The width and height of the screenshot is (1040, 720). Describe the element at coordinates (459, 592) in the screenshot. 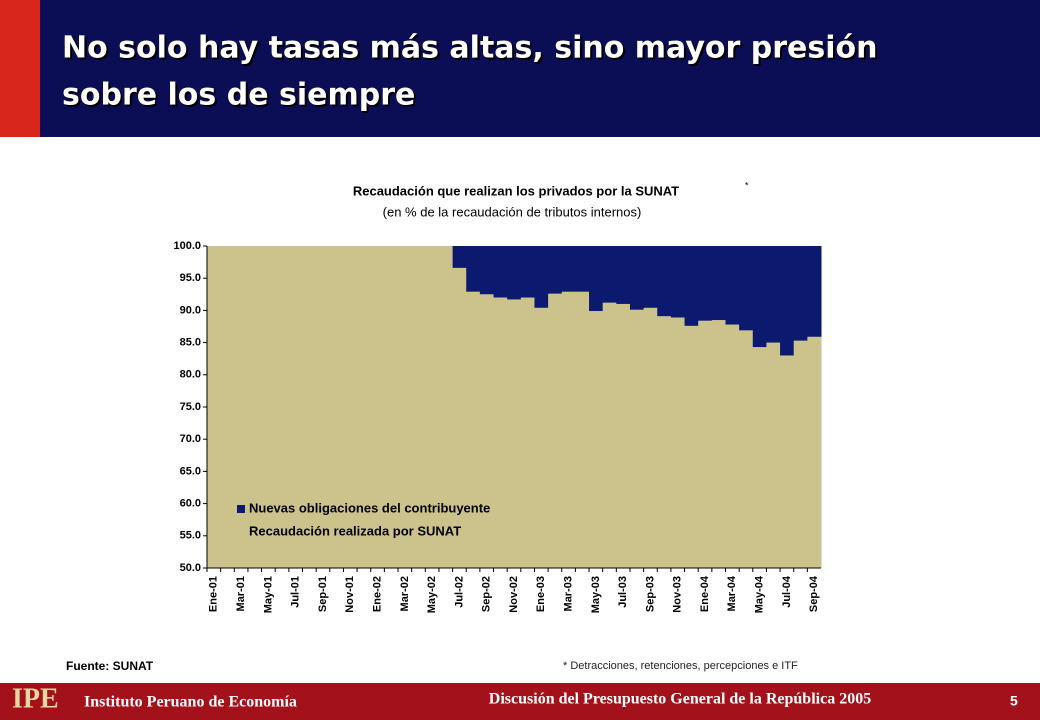

I see `x-tick-label: Jul-02` at that location.